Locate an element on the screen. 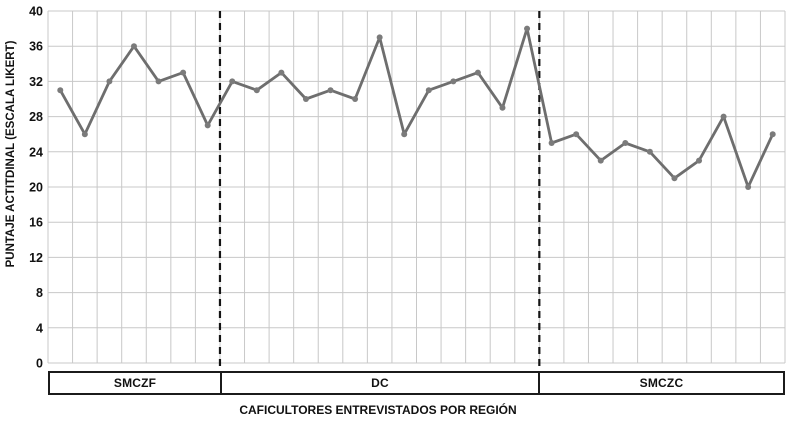 The height and width of the screenshot is (423, 800). y-tick-label: 20 is located at coordinates (36, 188).